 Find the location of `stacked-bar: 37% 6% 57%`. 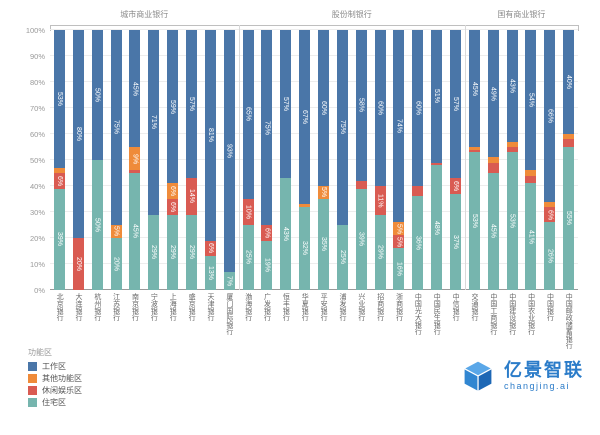

stacked-bar: 37% 6% 57% is located at coordinates (455, 160).